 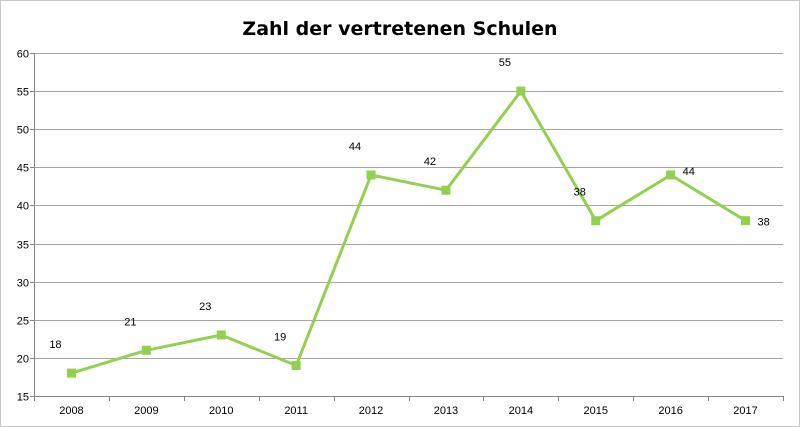 What do you see at coordinates (23, 207) in the screenshot?
I see `y-tick-label-40: 40` at bounding box center [23, 207].